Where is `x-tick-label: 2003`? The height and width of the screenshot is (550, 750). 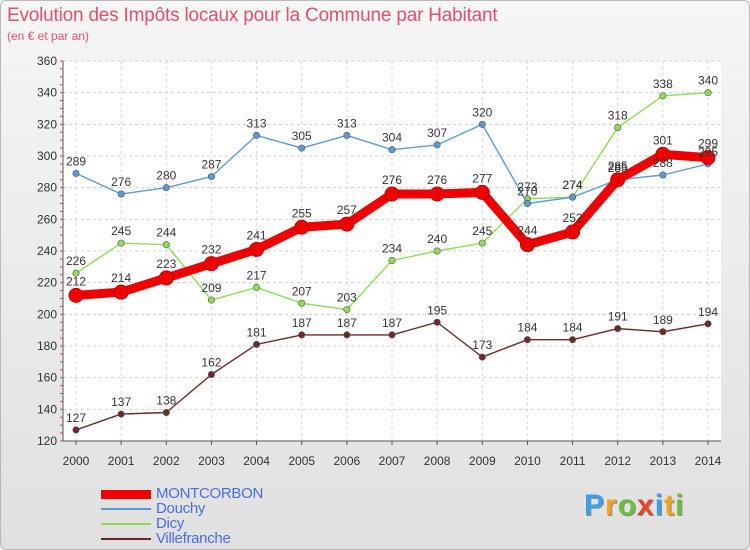
x-tick-label: 2003 is located at coordinates (211, 461).